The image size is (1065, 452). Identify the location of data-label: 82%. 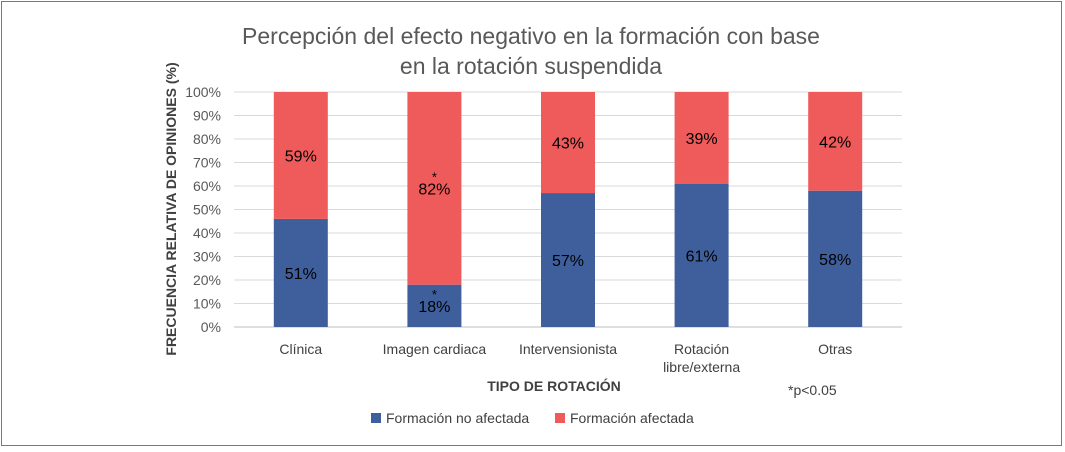
(434, 189).